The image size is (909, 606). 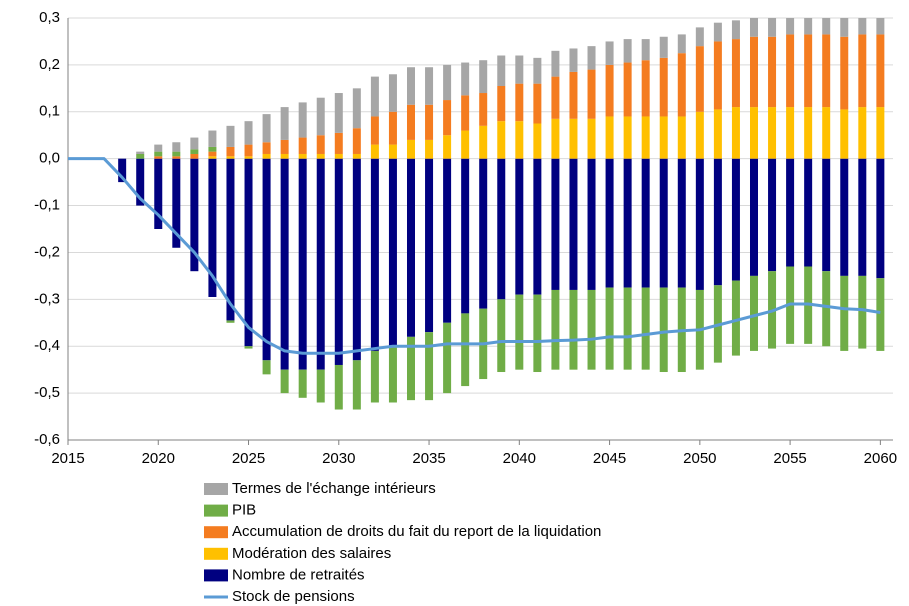 What do you see at coordinates (428, 458) in the screenshot?
I see `x-tick-label: 2035` at bounding box center [428, 458].